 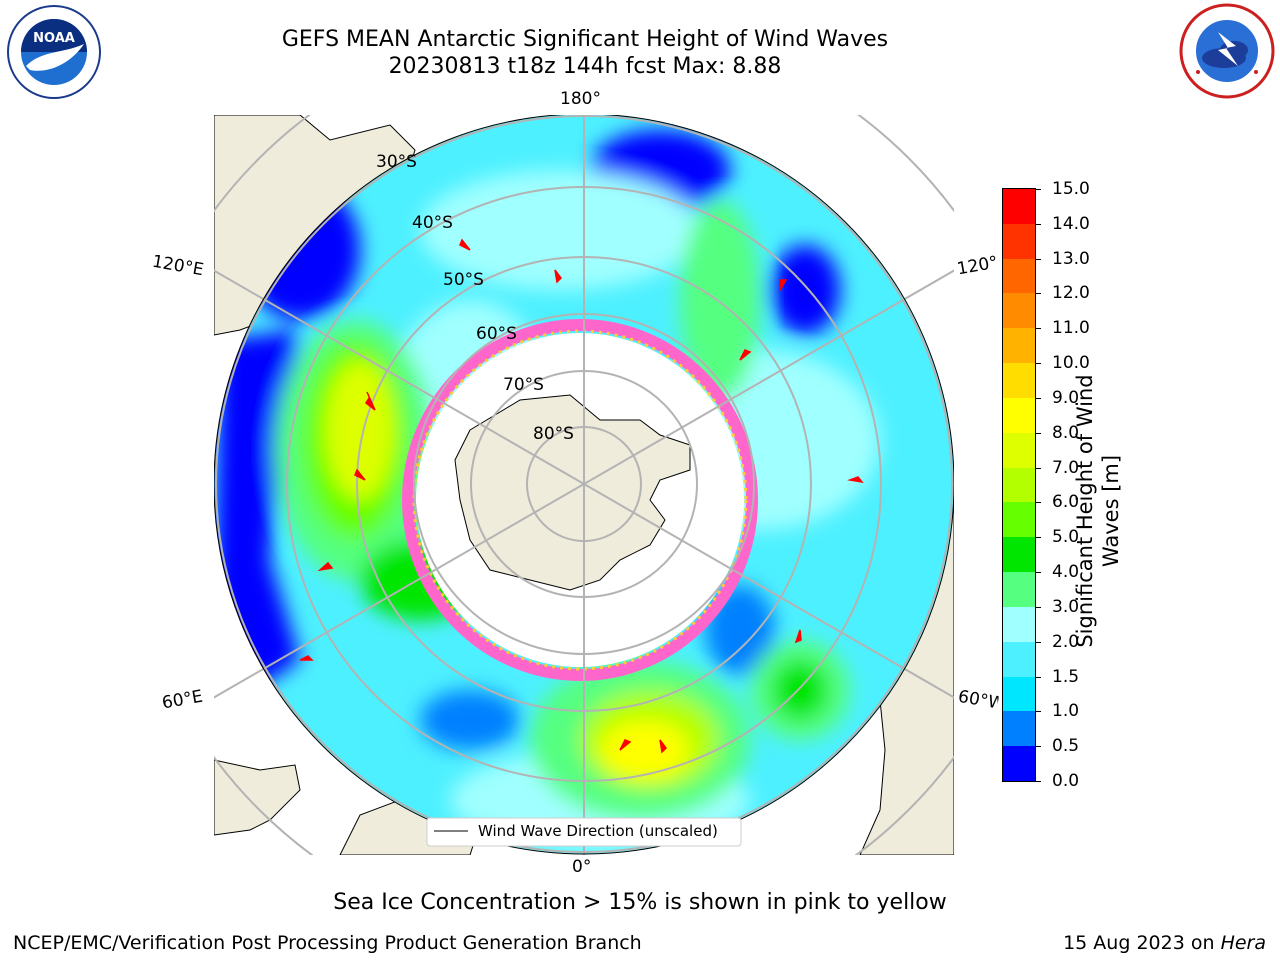 What do you see at coordinates (396, 162) in the screenshot?
I see `lat-label-30s: 30°S` at bounding box center [396, 162].